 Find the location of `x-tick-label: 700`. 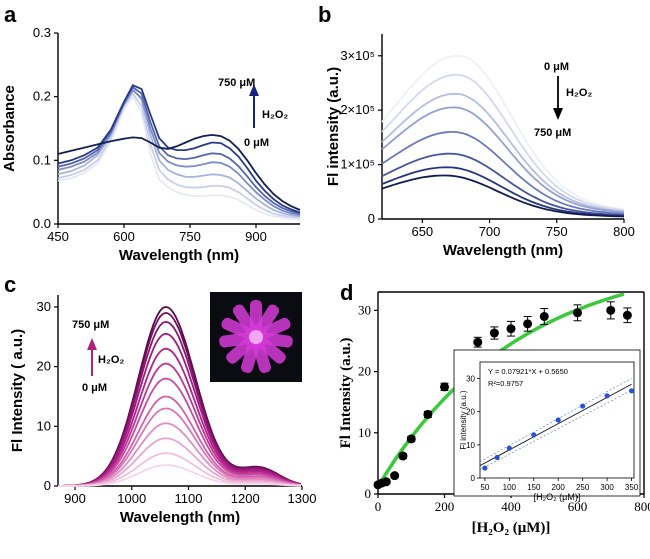

x-tick-label: 700 is located at coordinates (490, 231).